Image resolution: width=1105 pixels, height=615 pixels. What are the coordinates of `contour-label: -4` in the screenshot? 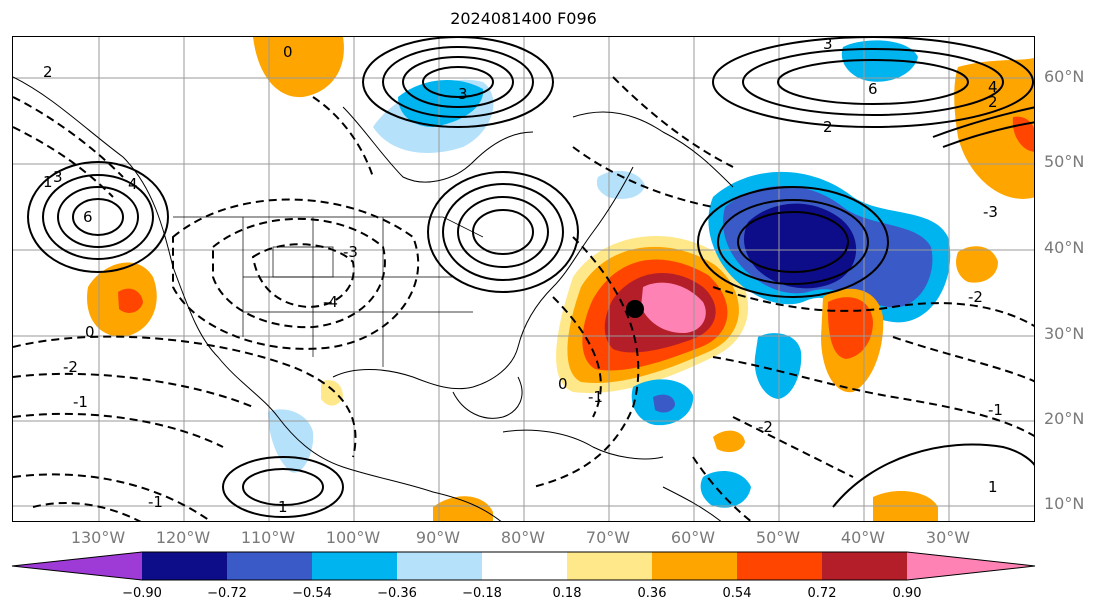 It's located at (330, 302).